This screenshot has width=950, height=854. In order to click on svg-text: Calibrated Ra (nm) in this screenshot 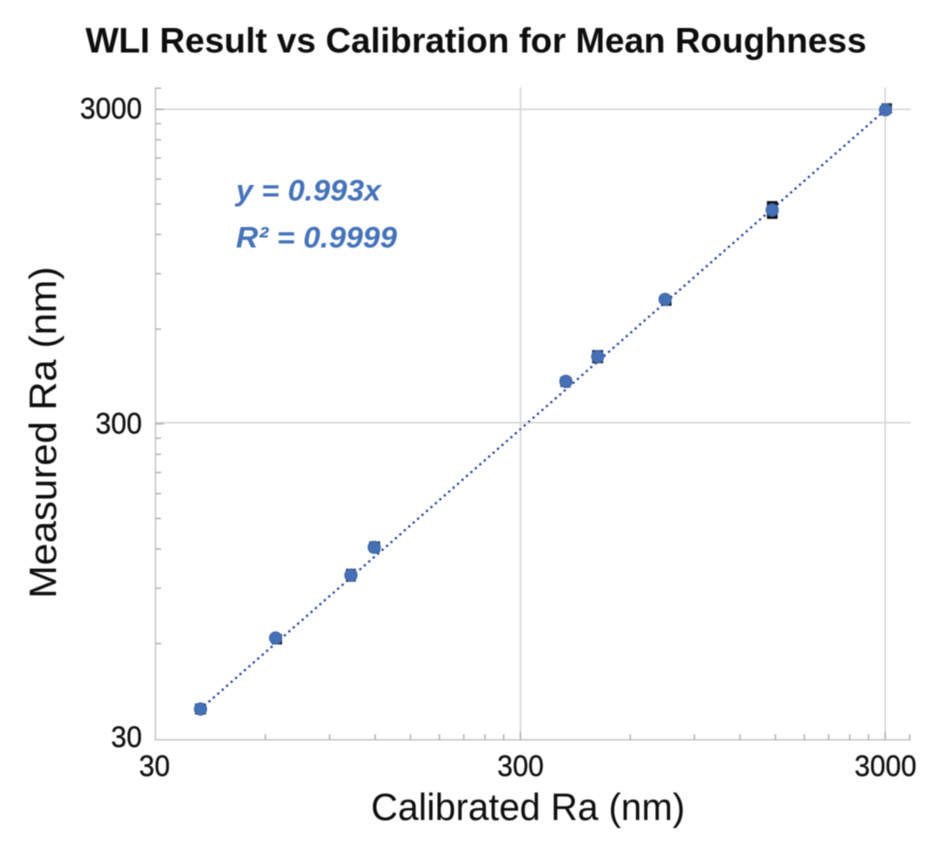, I will do `click(528, 808)`.